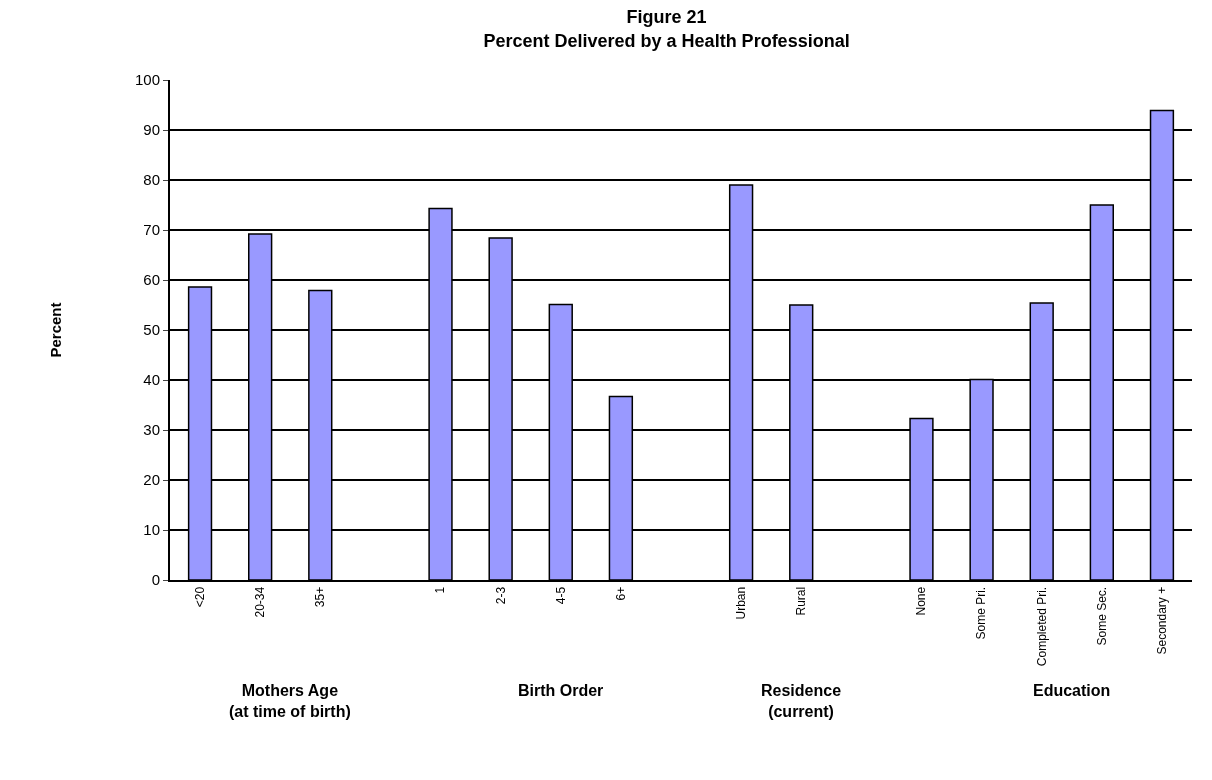 The image size is (1212, 780). What do you see at coordinates (155, 580) in the screenshot?
I see `y-tick-label: 0` at bounding box center [155, 580].